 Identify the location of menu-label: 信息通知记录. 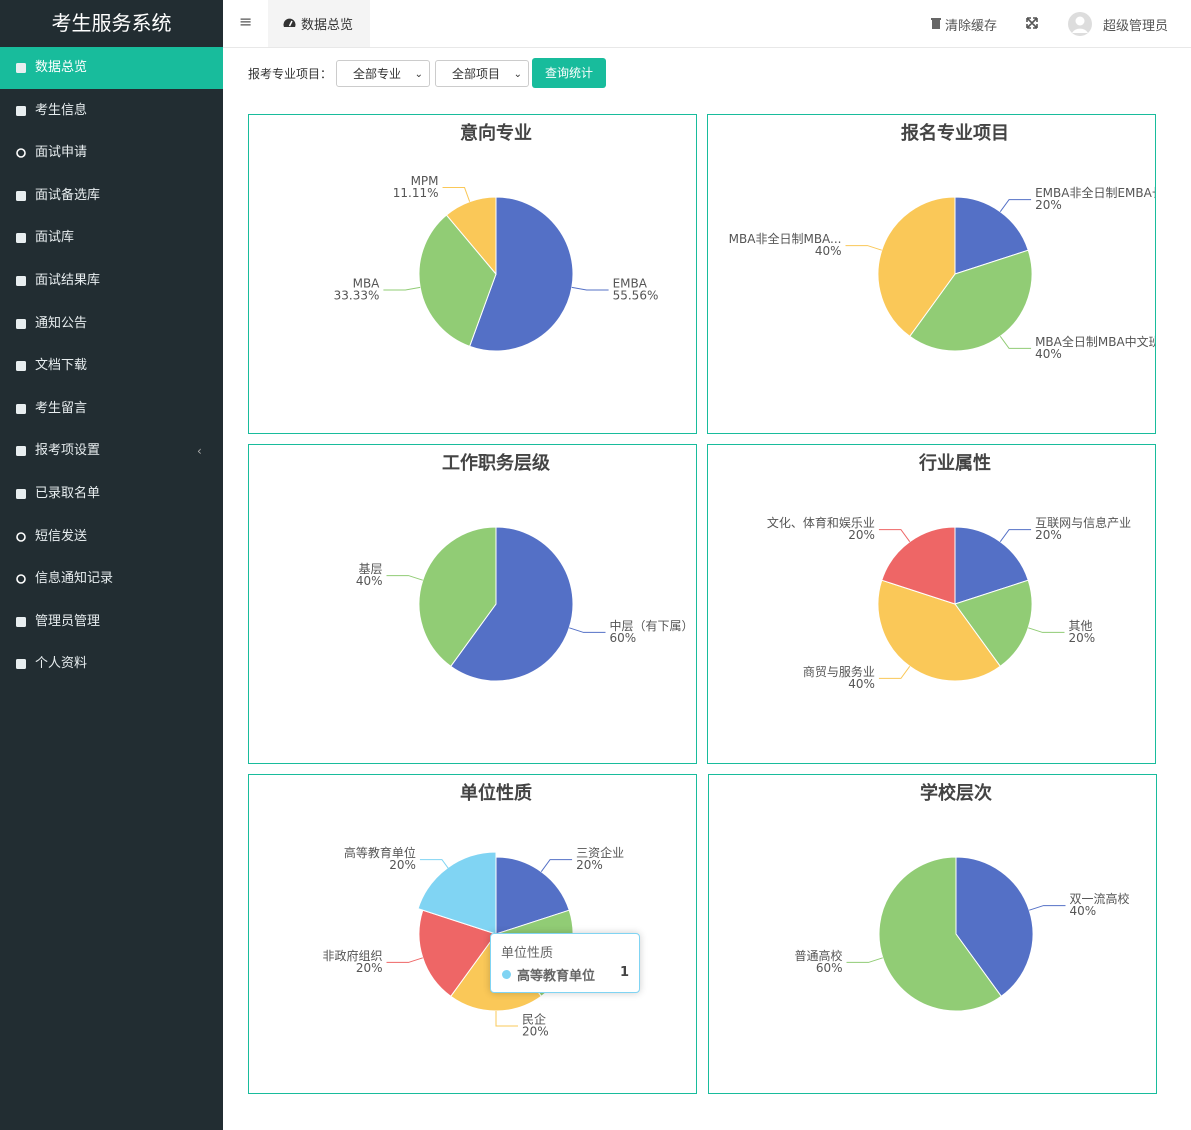
(74, 579).